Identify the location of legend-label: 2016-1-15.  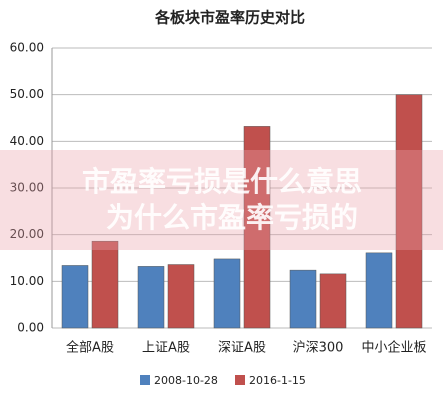
(277, 380).